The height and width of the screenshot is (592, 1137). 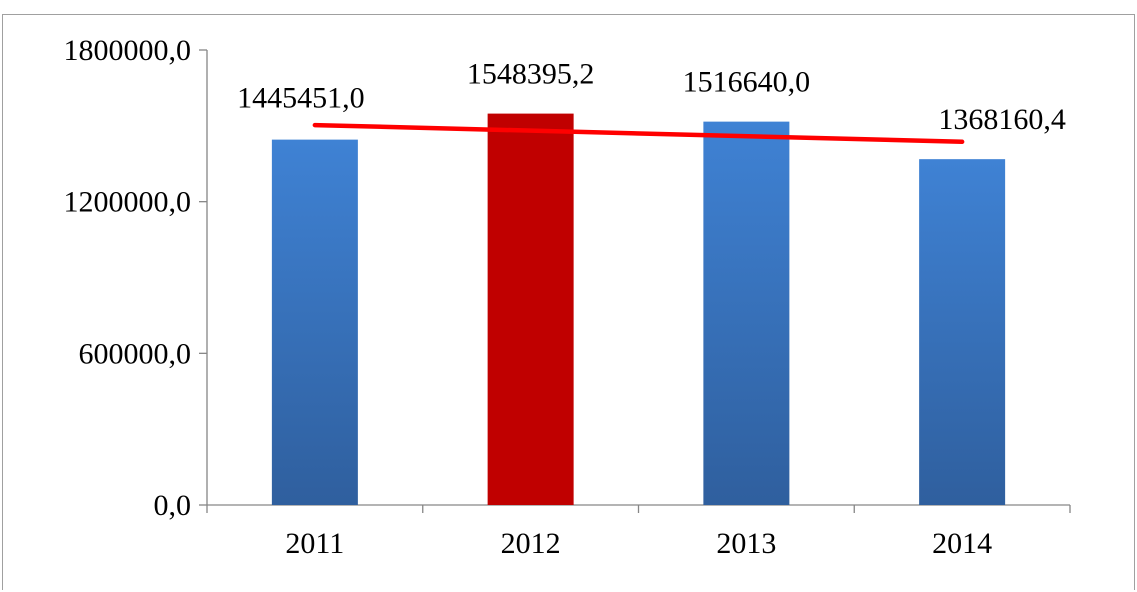 What do you see at coordinates (747, 82) in the screenshot?
I see `data-label-2013: 1516640,0` at bounding box center [747, 82].